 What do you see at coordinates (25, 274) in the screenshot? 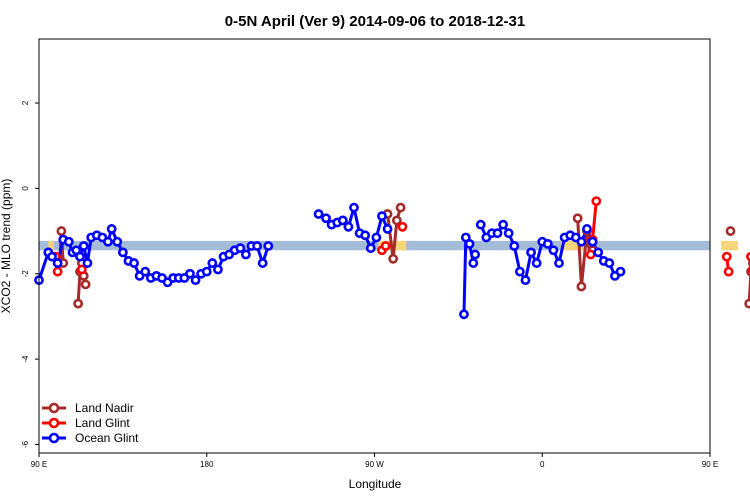
I see `y-tick-label: -2` at bounding box center [25, 274].